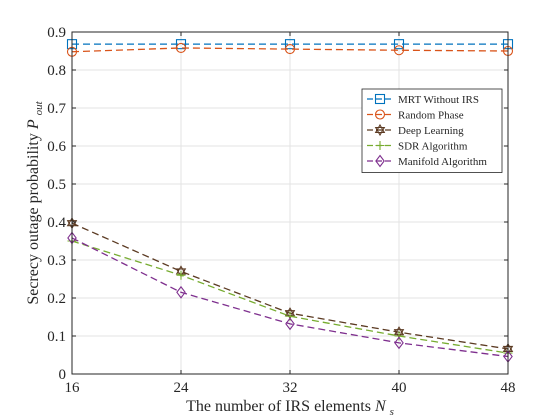 The image size is (560, 420). I want to click on legend-item-mrt-without-irs: MRT Without IRS, so click(423, 99).